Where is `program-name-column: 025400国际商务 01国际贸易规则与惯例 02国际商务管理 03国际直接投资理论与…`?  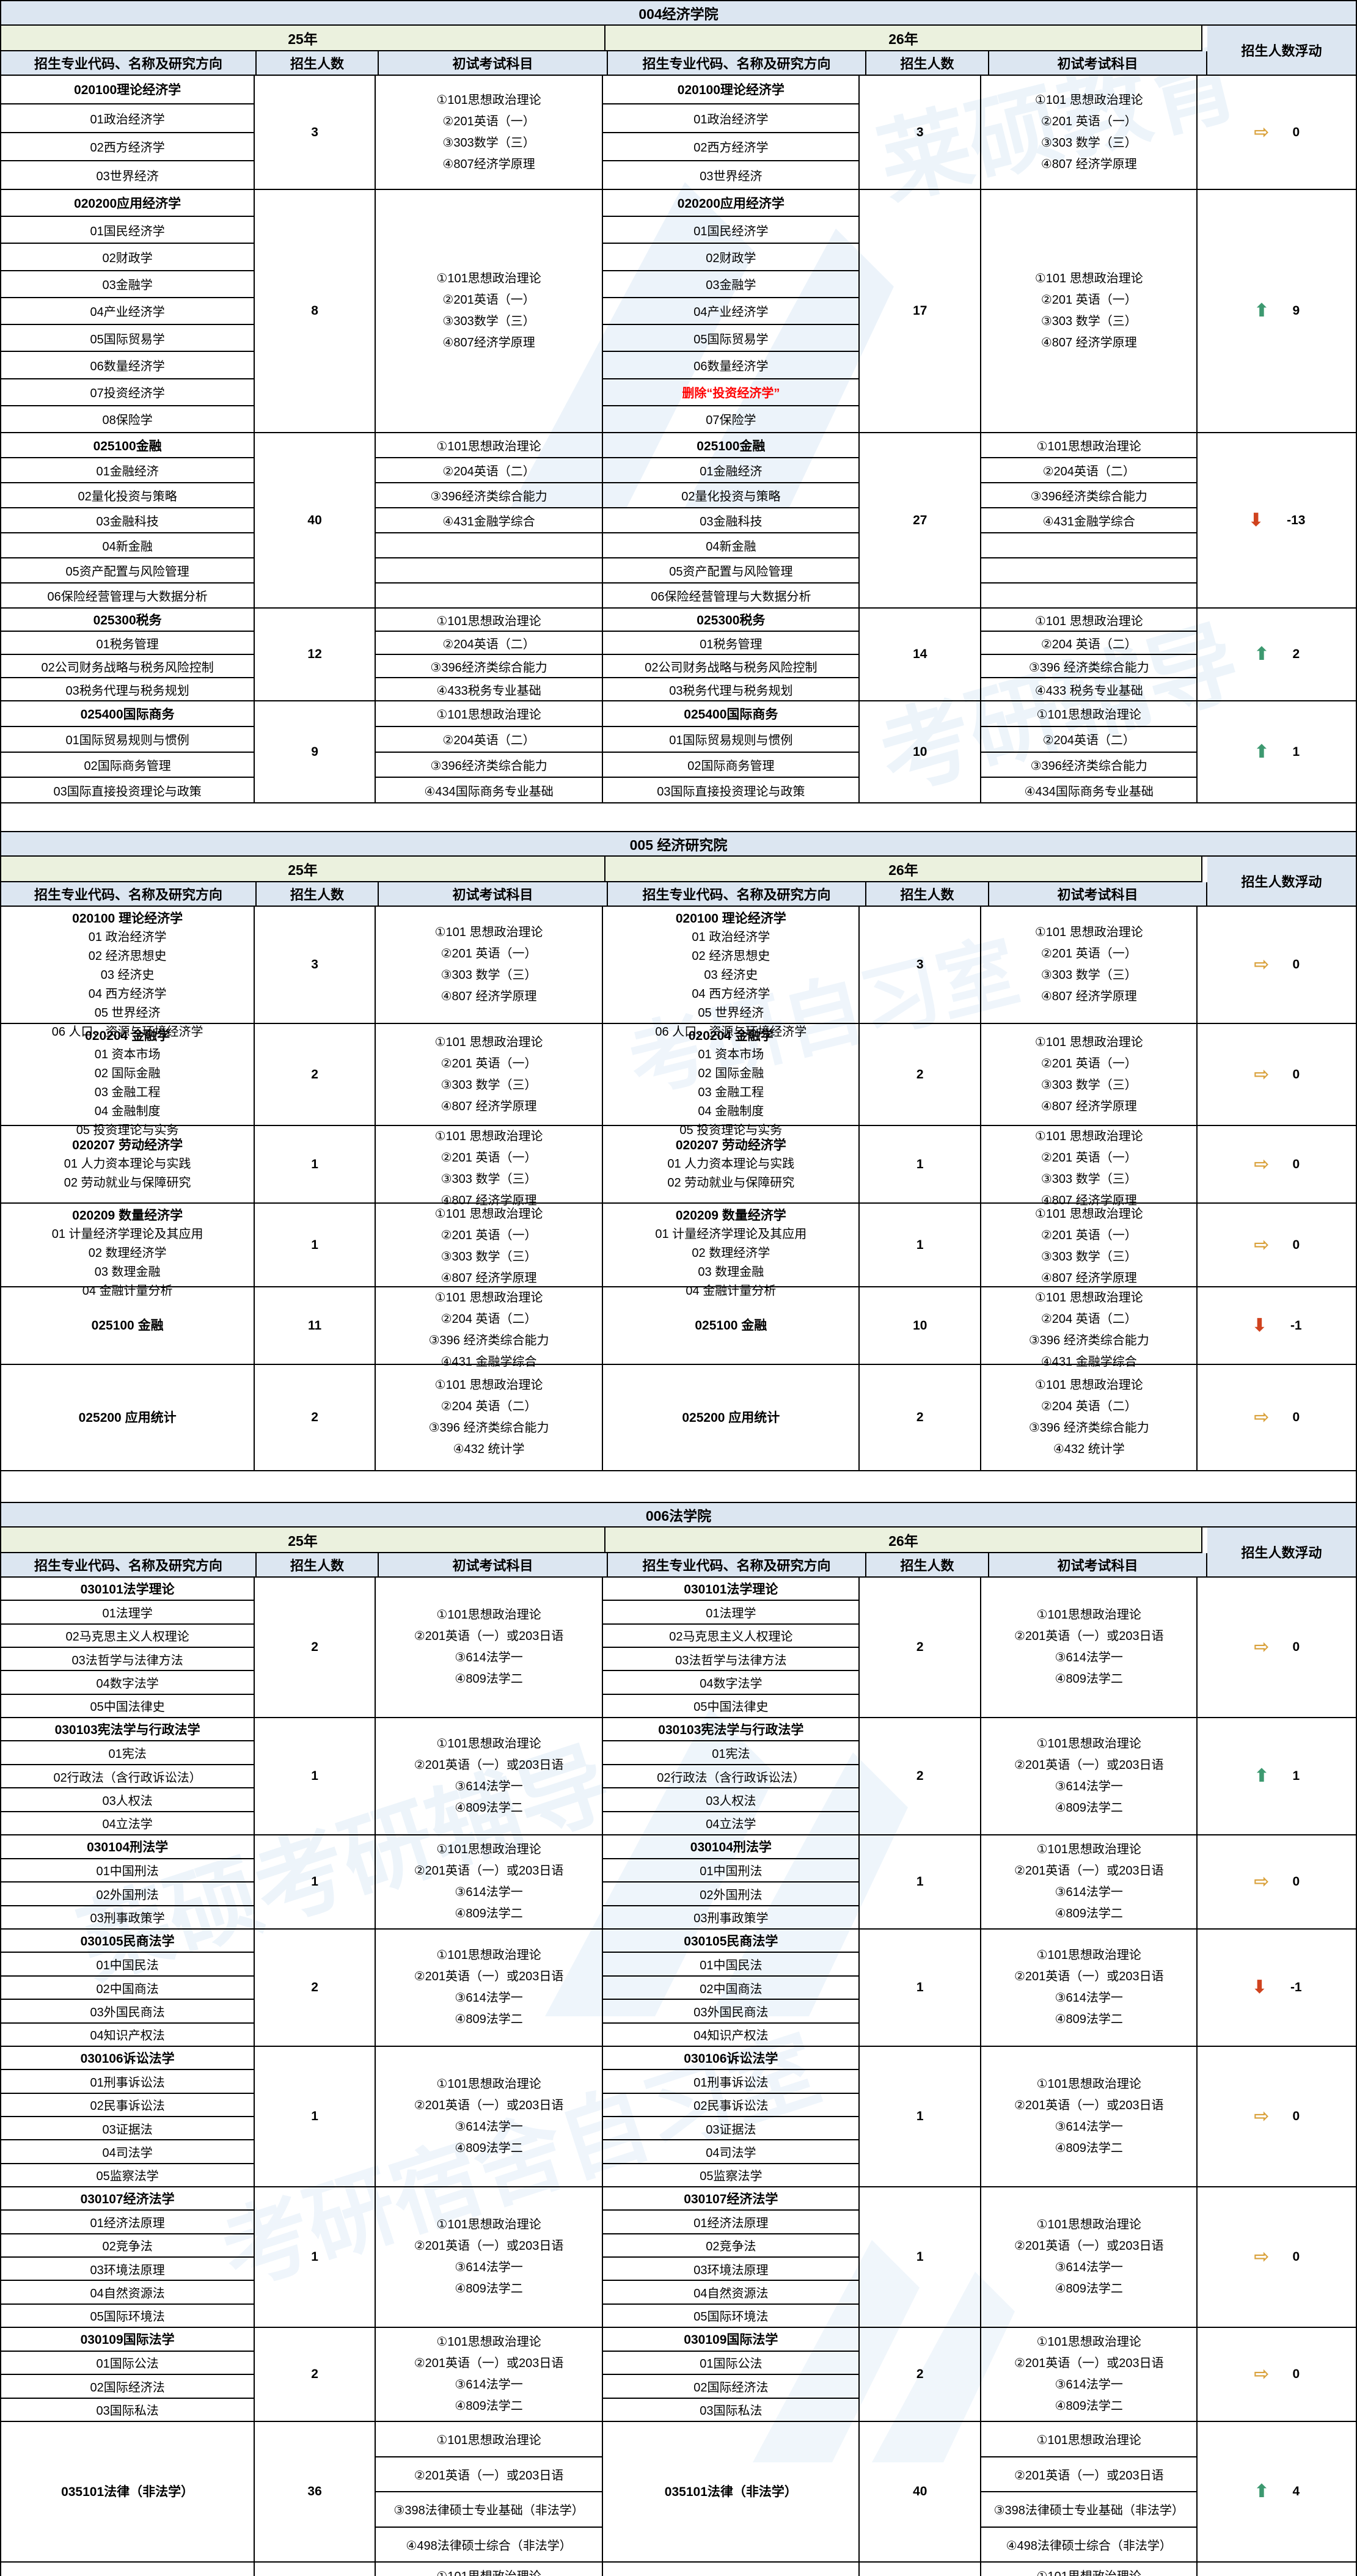
program-name-column: 025400国际商务 01国际贸易规则与惯例 02国际商务管理 03国际直接投资理论与… is located at coordinates (731, 751).